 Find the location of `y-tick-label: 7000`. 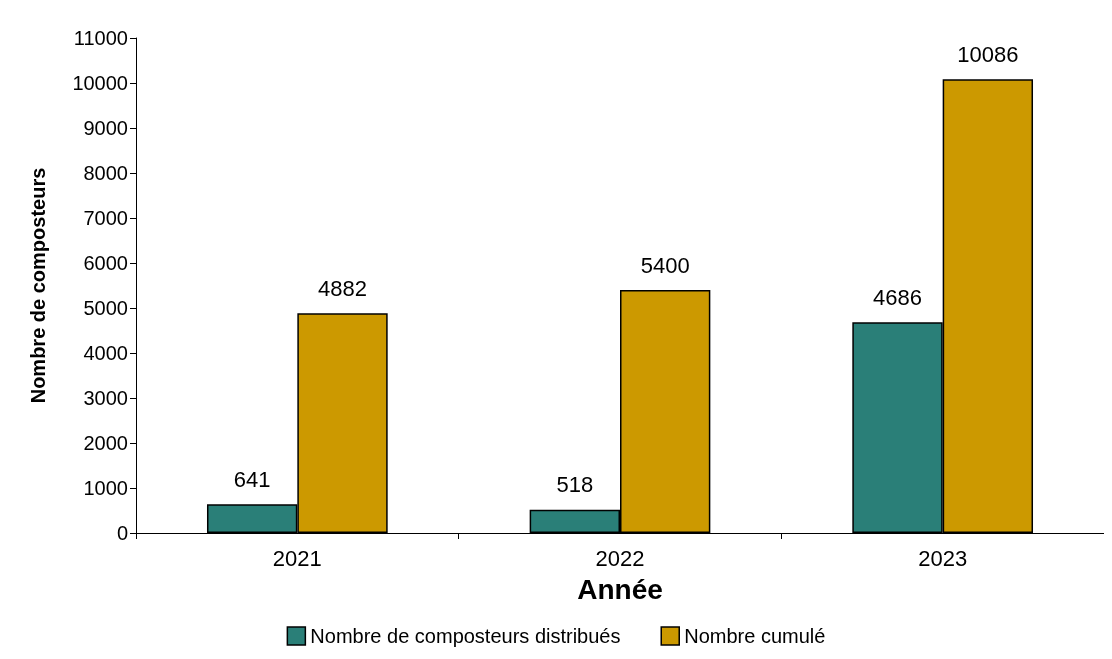

y-tick-label: 7000 is located at coordinates (105, 218).